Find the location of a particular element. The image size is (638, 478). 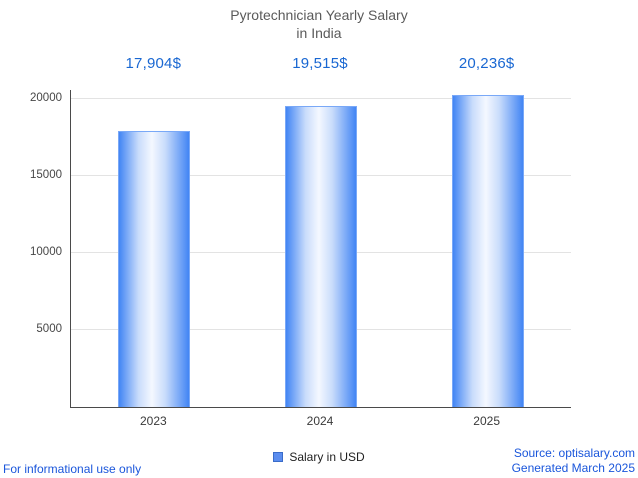

source-link: Source: optisalary.com is located at coordinates (574, 453).